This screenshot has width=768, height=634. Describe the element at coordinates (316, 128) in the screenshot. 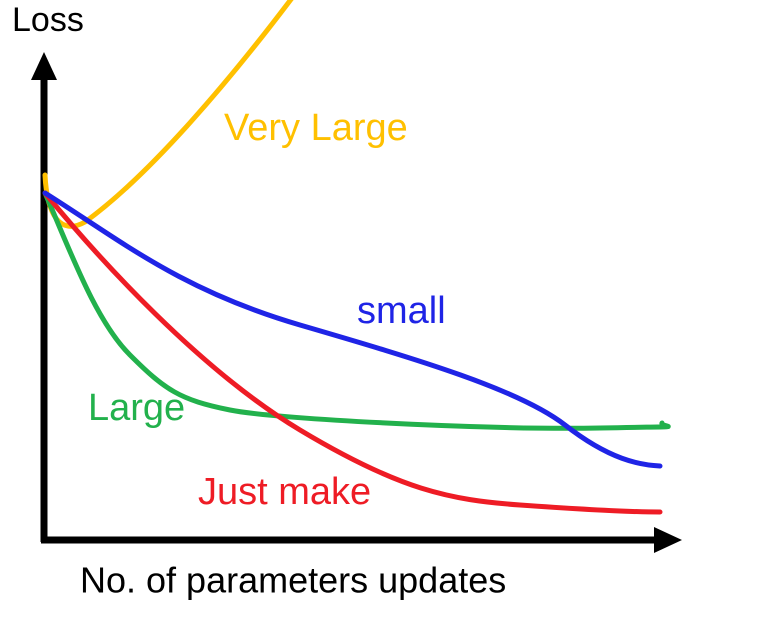

I see `curve-label: Very Large` at that location.